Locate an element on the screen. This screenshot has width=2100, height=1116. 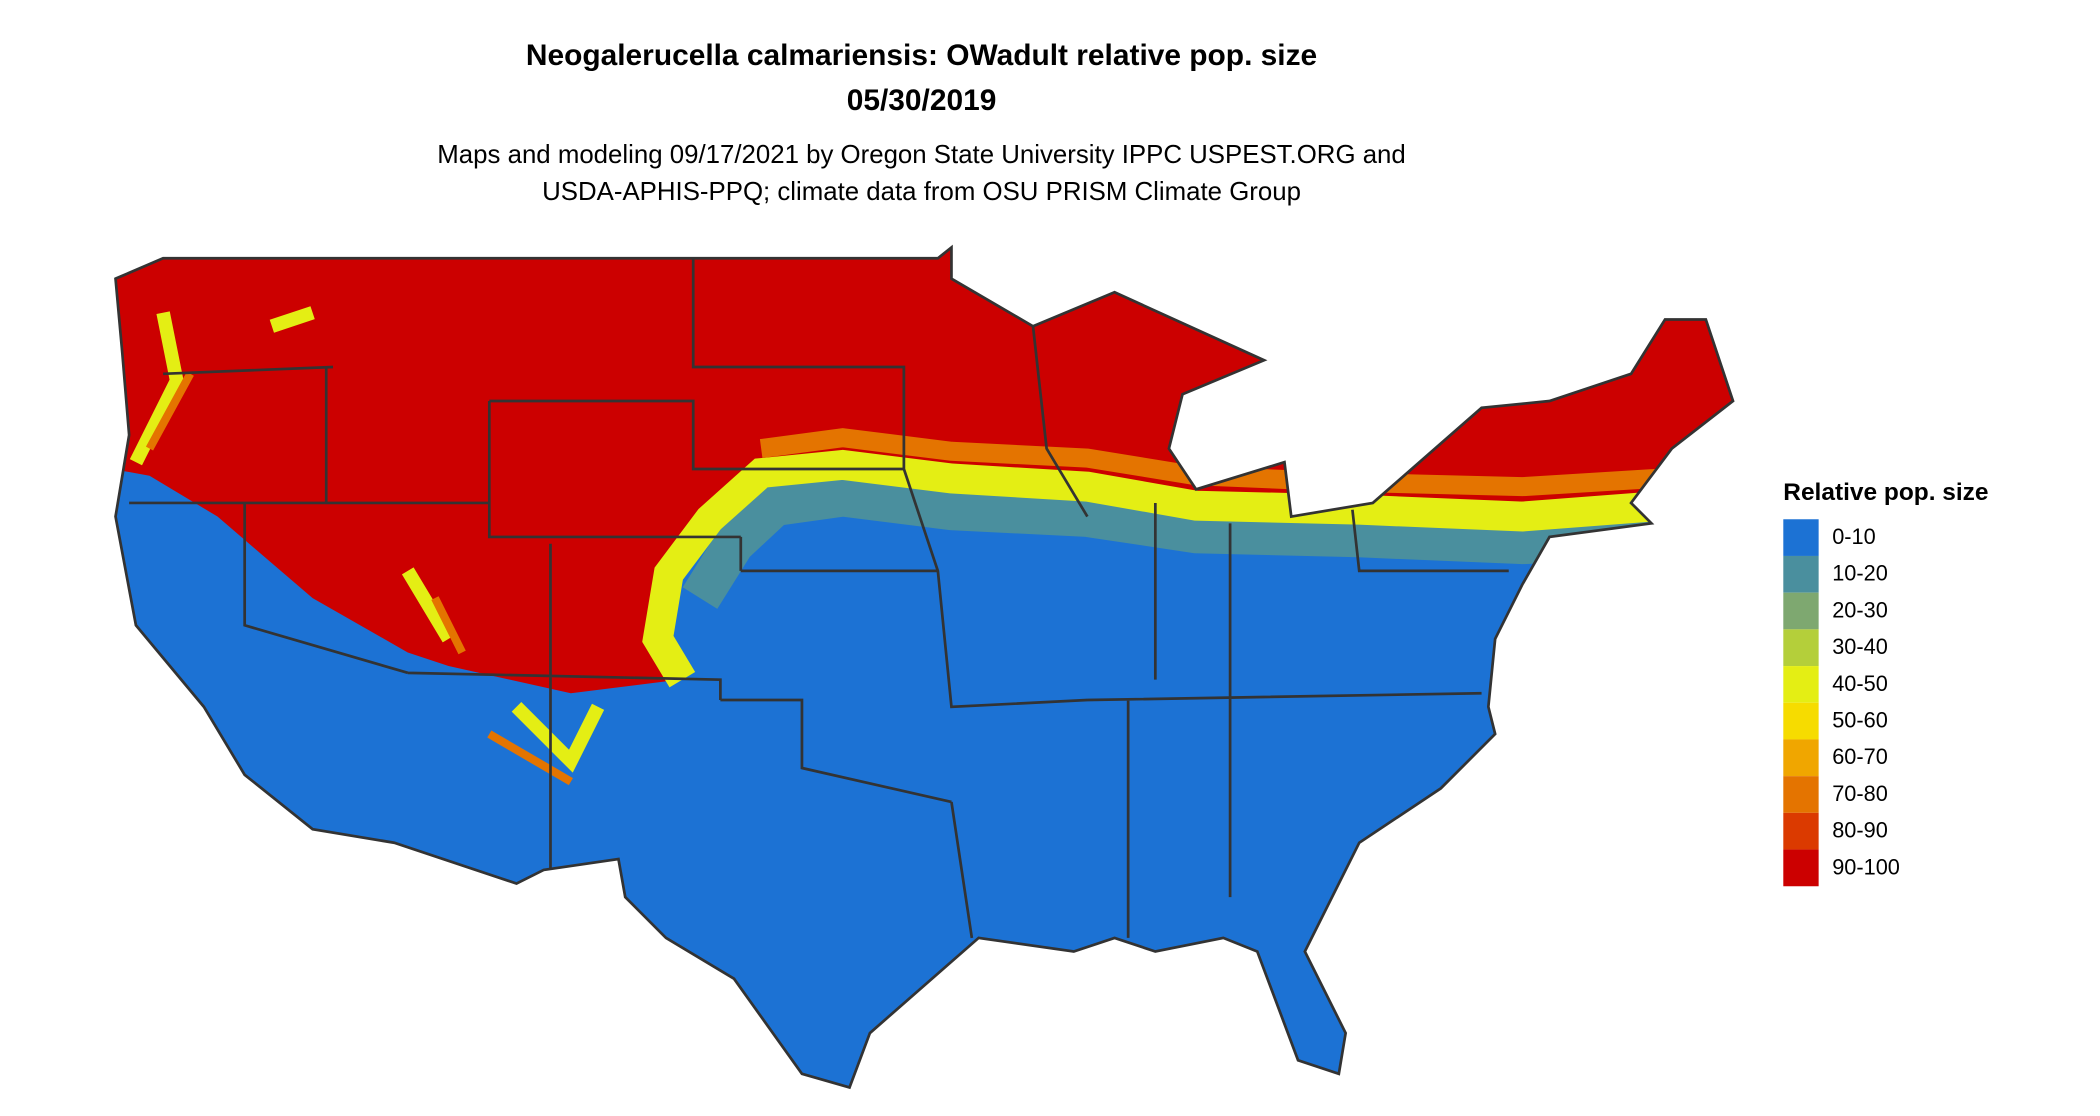
legend-label: 40-50 is located at coordinates (1860, 683).